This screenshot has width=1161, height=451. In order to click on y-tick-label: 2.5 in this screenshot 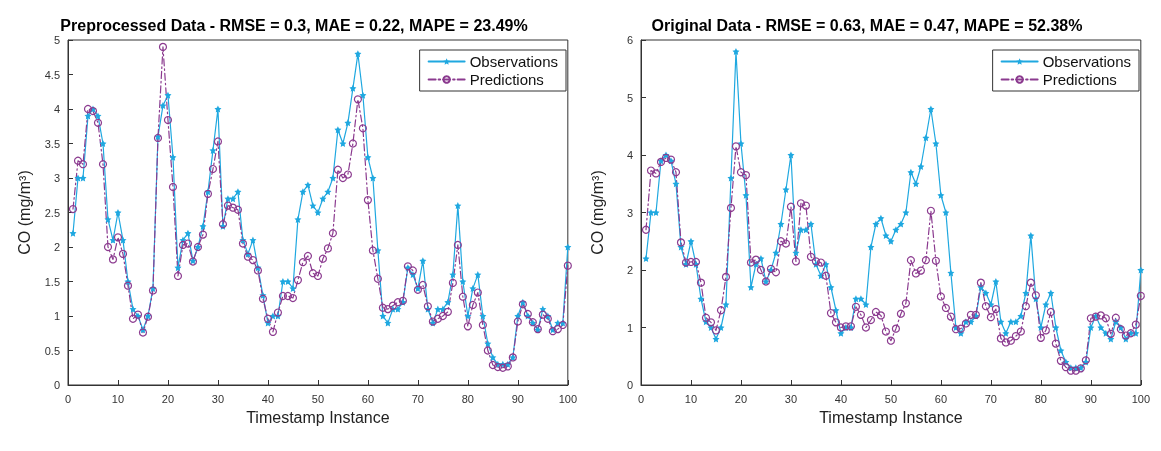, I will do `click(52, 212)`.